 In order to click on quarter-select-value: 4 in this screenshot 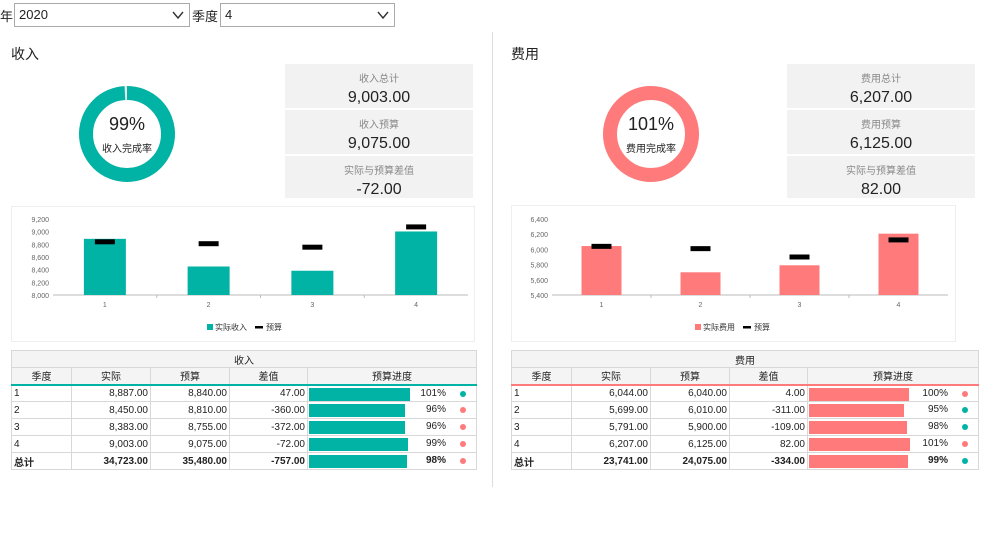, I will do `click(229, 14)`.